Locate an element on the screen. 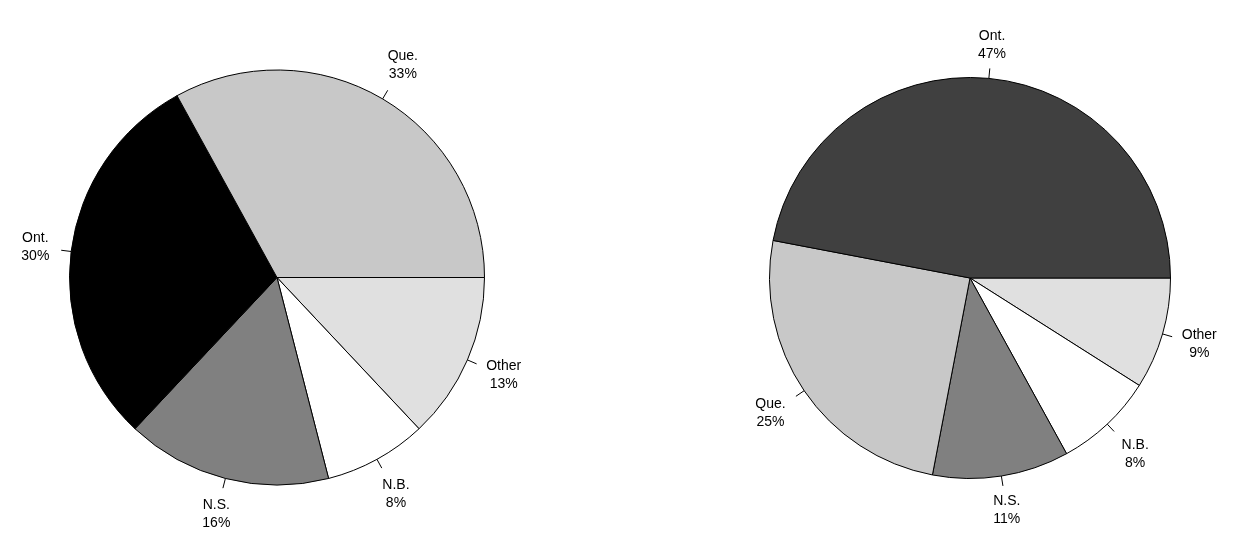 The height and width of the screenshot is (543, 1235). data-label: 9% is located at coordinates (1199, 352).